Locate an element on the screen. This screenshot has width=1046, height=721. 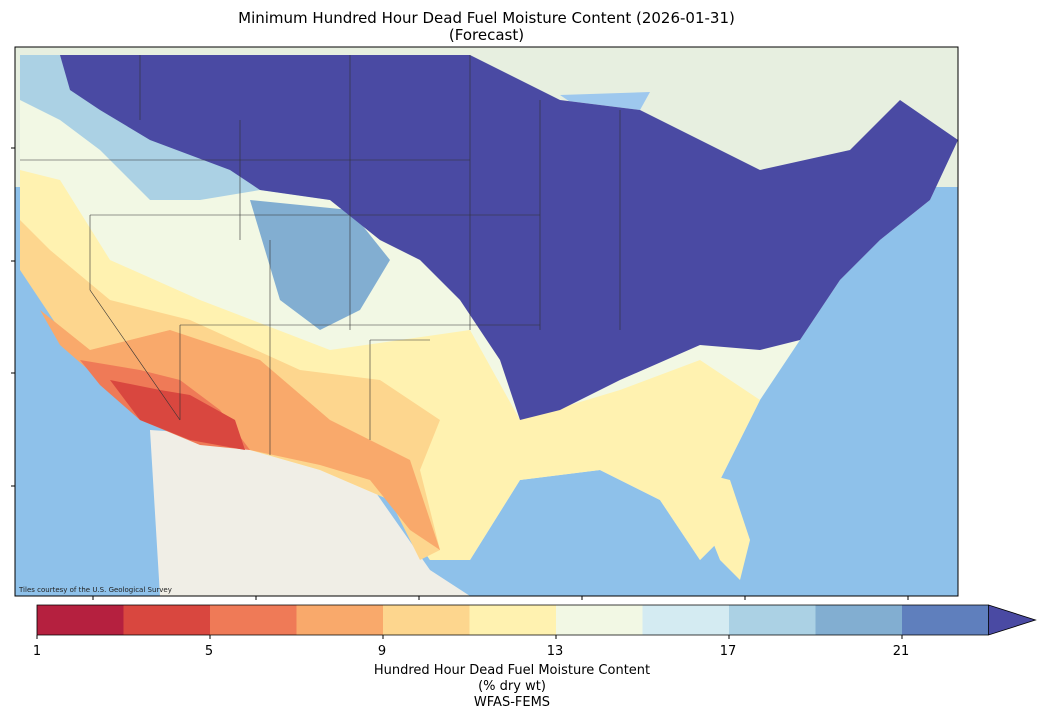
colorbar-ticks is located at coordinates (469, 637).